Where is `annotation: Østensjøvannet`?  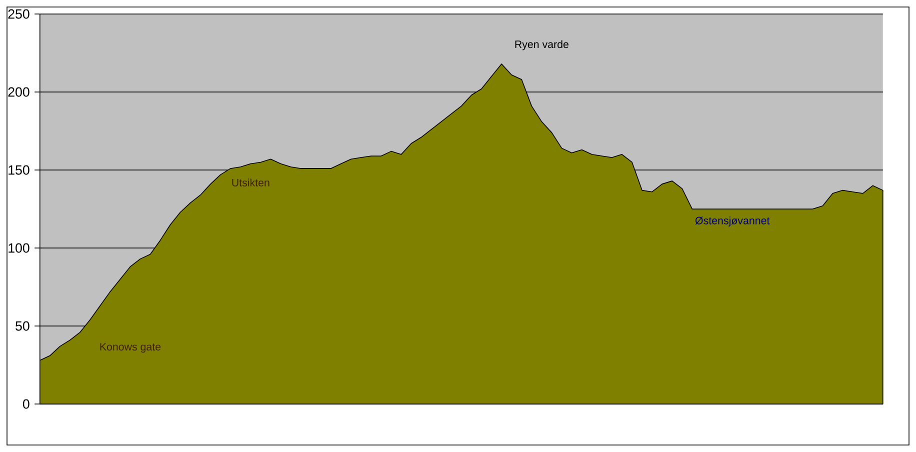
annotation: Østensjøvannet is located at coordinates (732, 221).